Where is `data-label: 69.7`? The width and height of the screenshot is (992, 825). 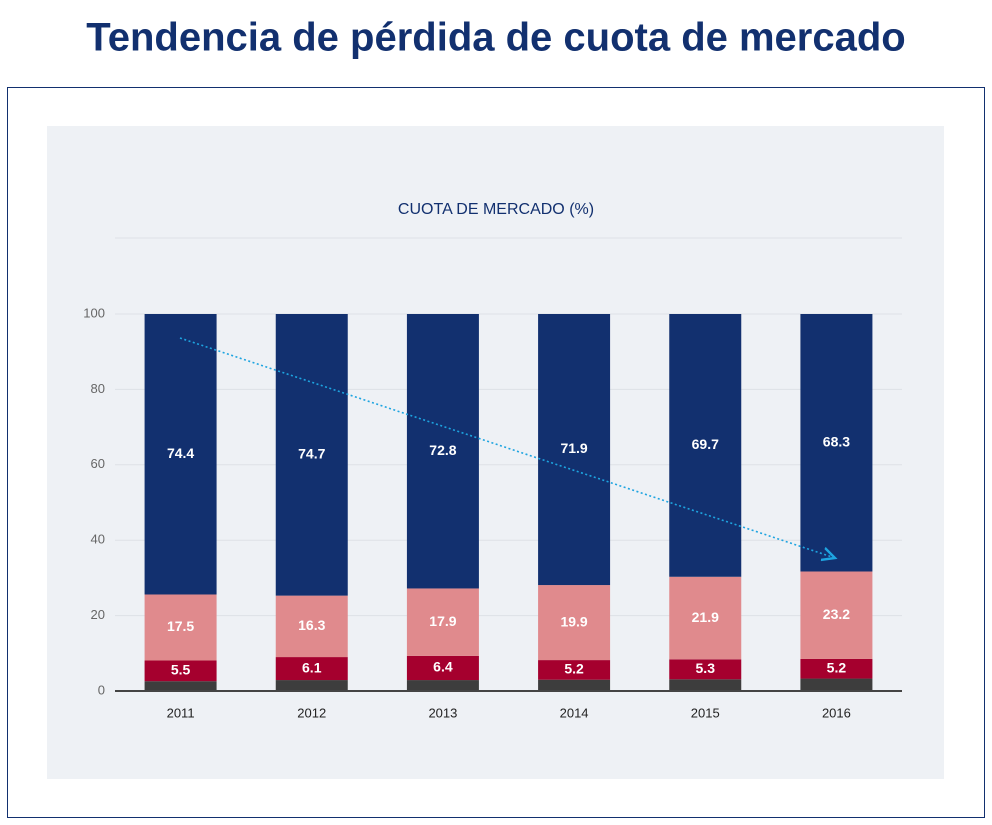 data-label: 69.7 is located at coordinates (705, 444).